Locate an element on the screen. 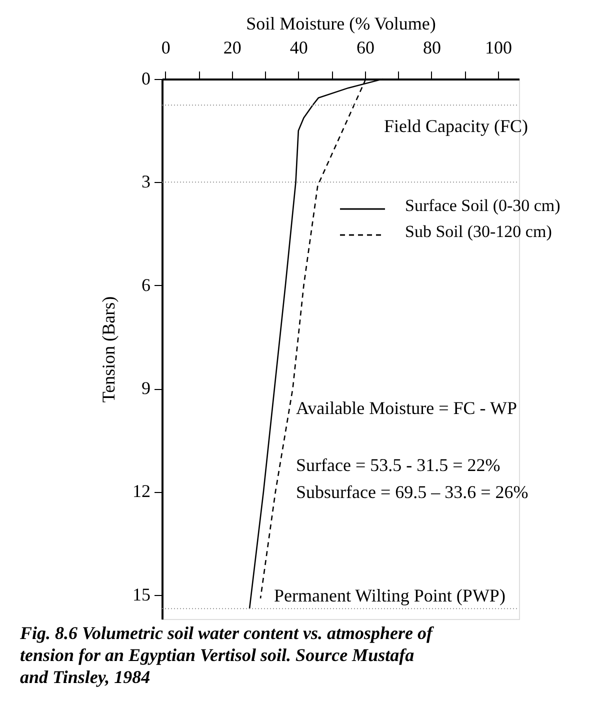 The width and height of the screenshot is (591, 715). legend-label: Surface Soil (0-30 cm) is located at coordinates (482, 205).